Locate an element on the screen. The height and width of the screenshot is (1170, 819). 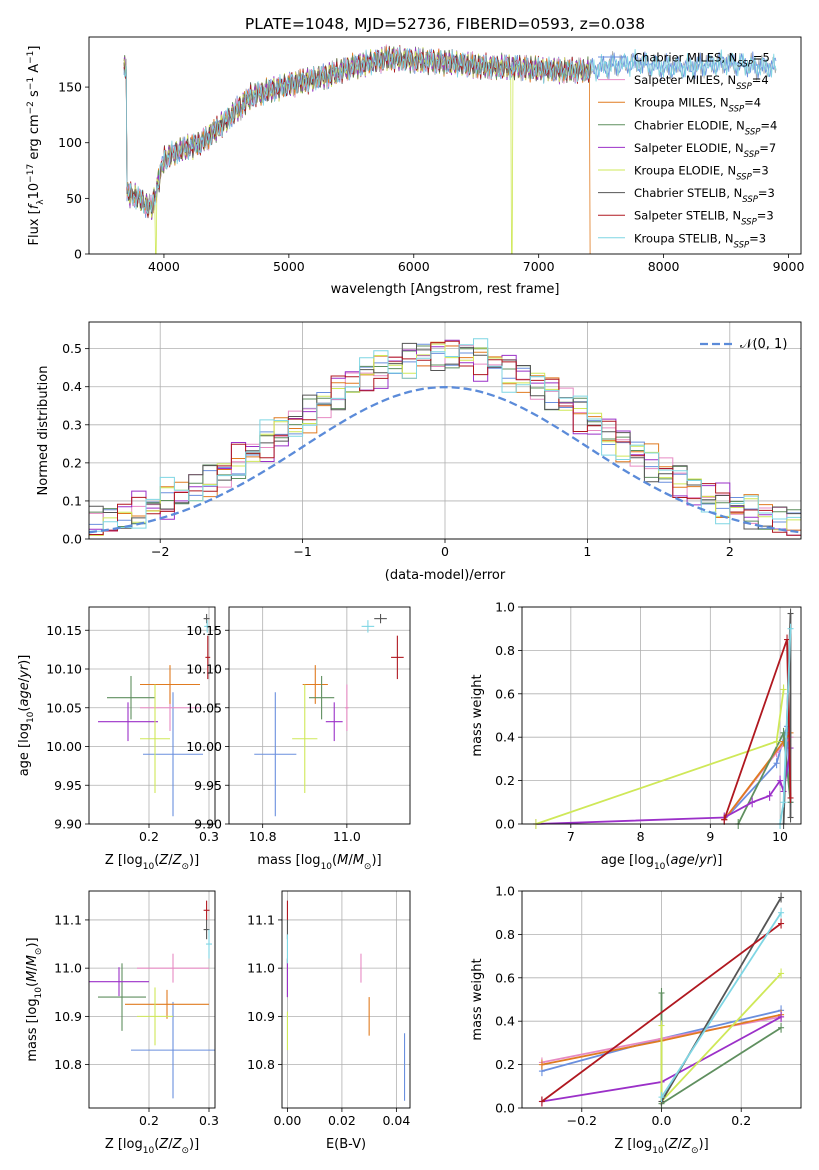
y-tick-label: 0.2 is located at coordinates (505, 780).